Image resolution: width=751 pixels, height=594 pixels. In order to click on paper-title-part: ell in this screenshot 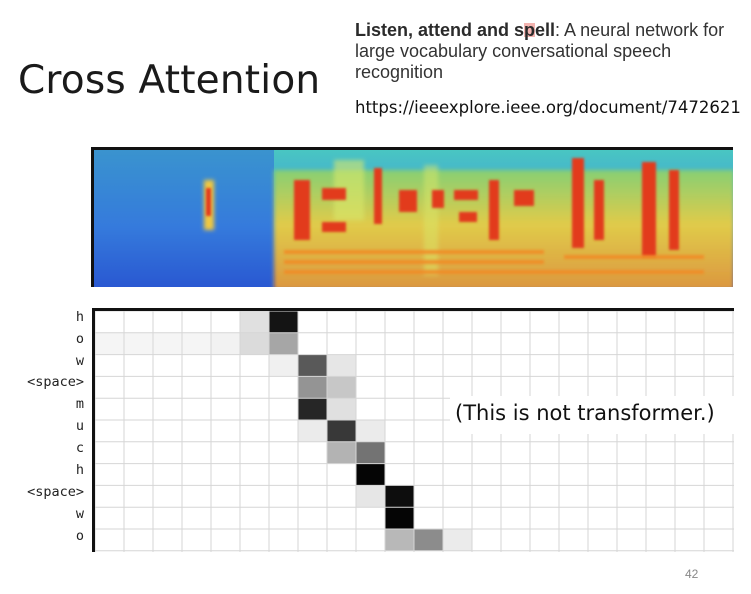, I will do `click(545, 30)`.